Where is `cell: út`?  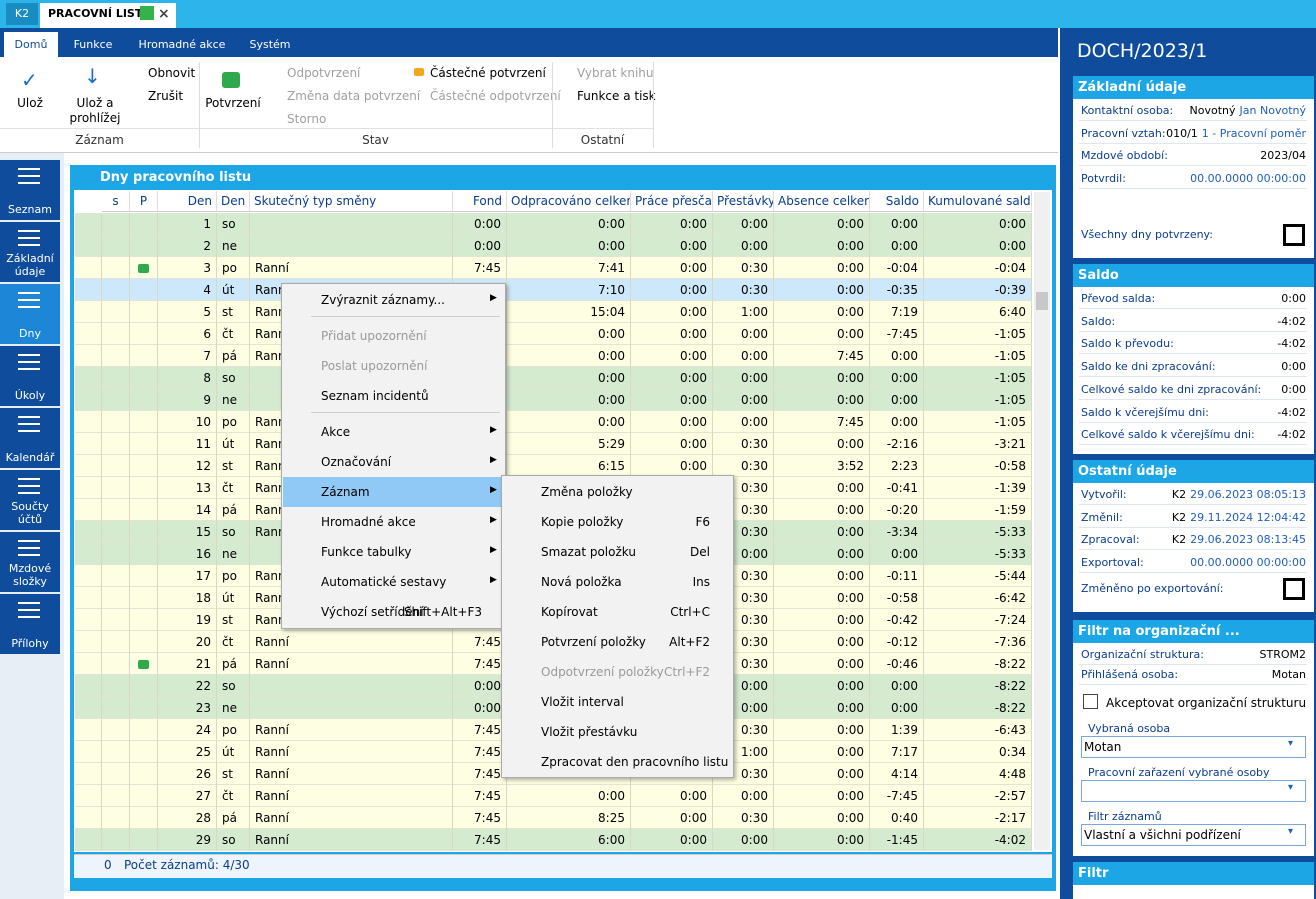 cell: út is located at coordinates (233, 598).